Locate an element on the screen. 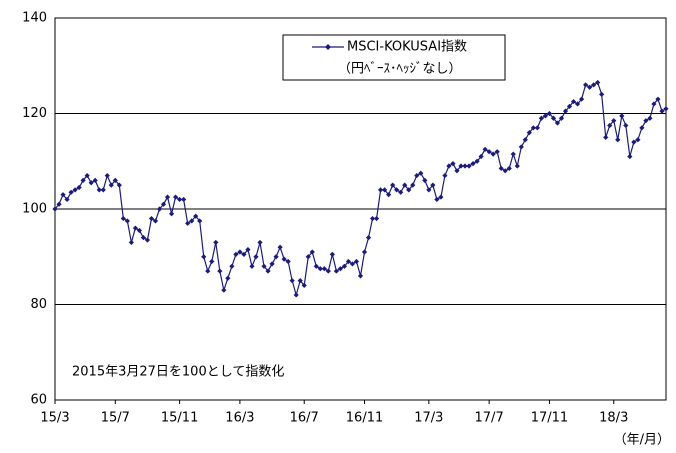 The image size is (676, 453). x-tick-label: 18/3 is located at coordinates (613, 418).